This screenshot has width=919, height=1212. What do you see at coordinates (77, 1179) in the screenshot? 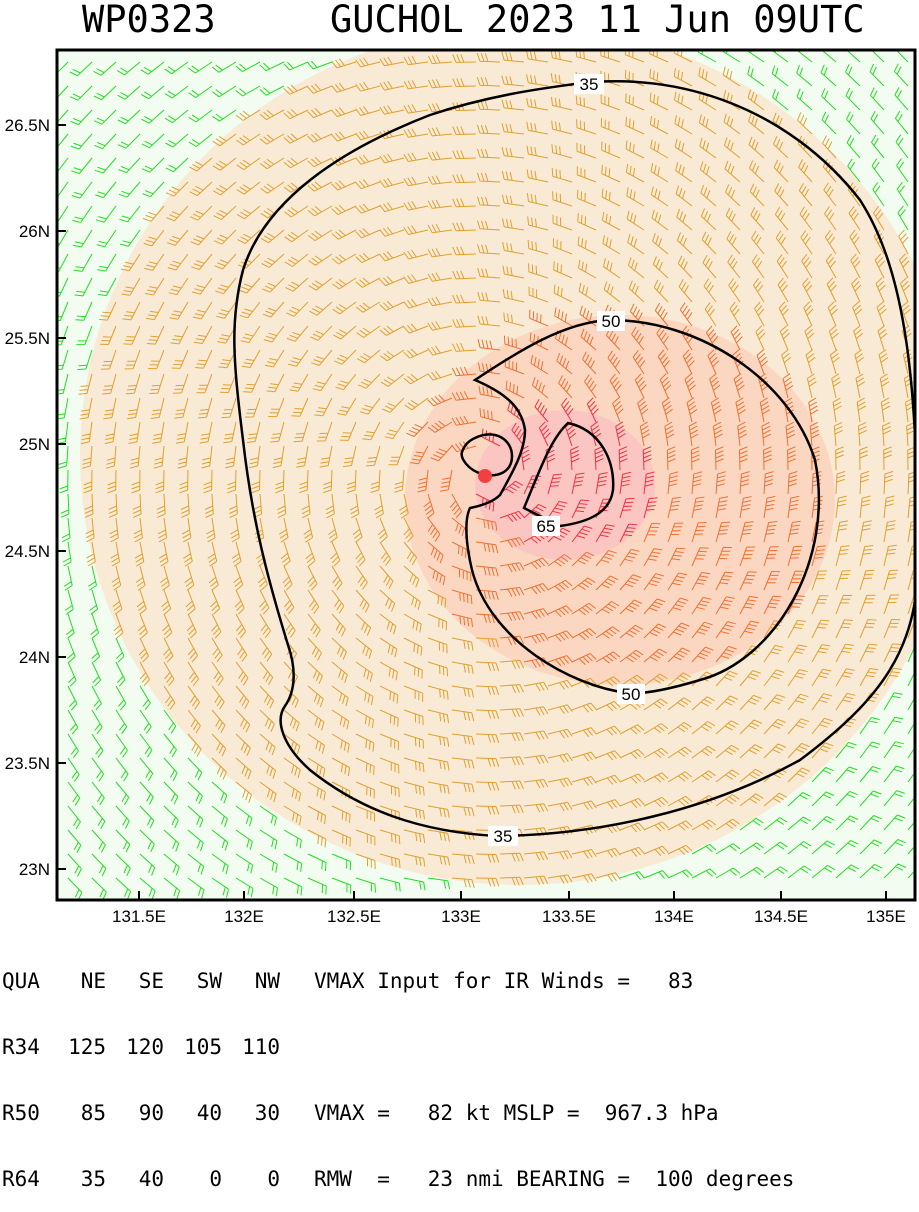
I see `table-cell: 35` at bounding box center [77, 1179].